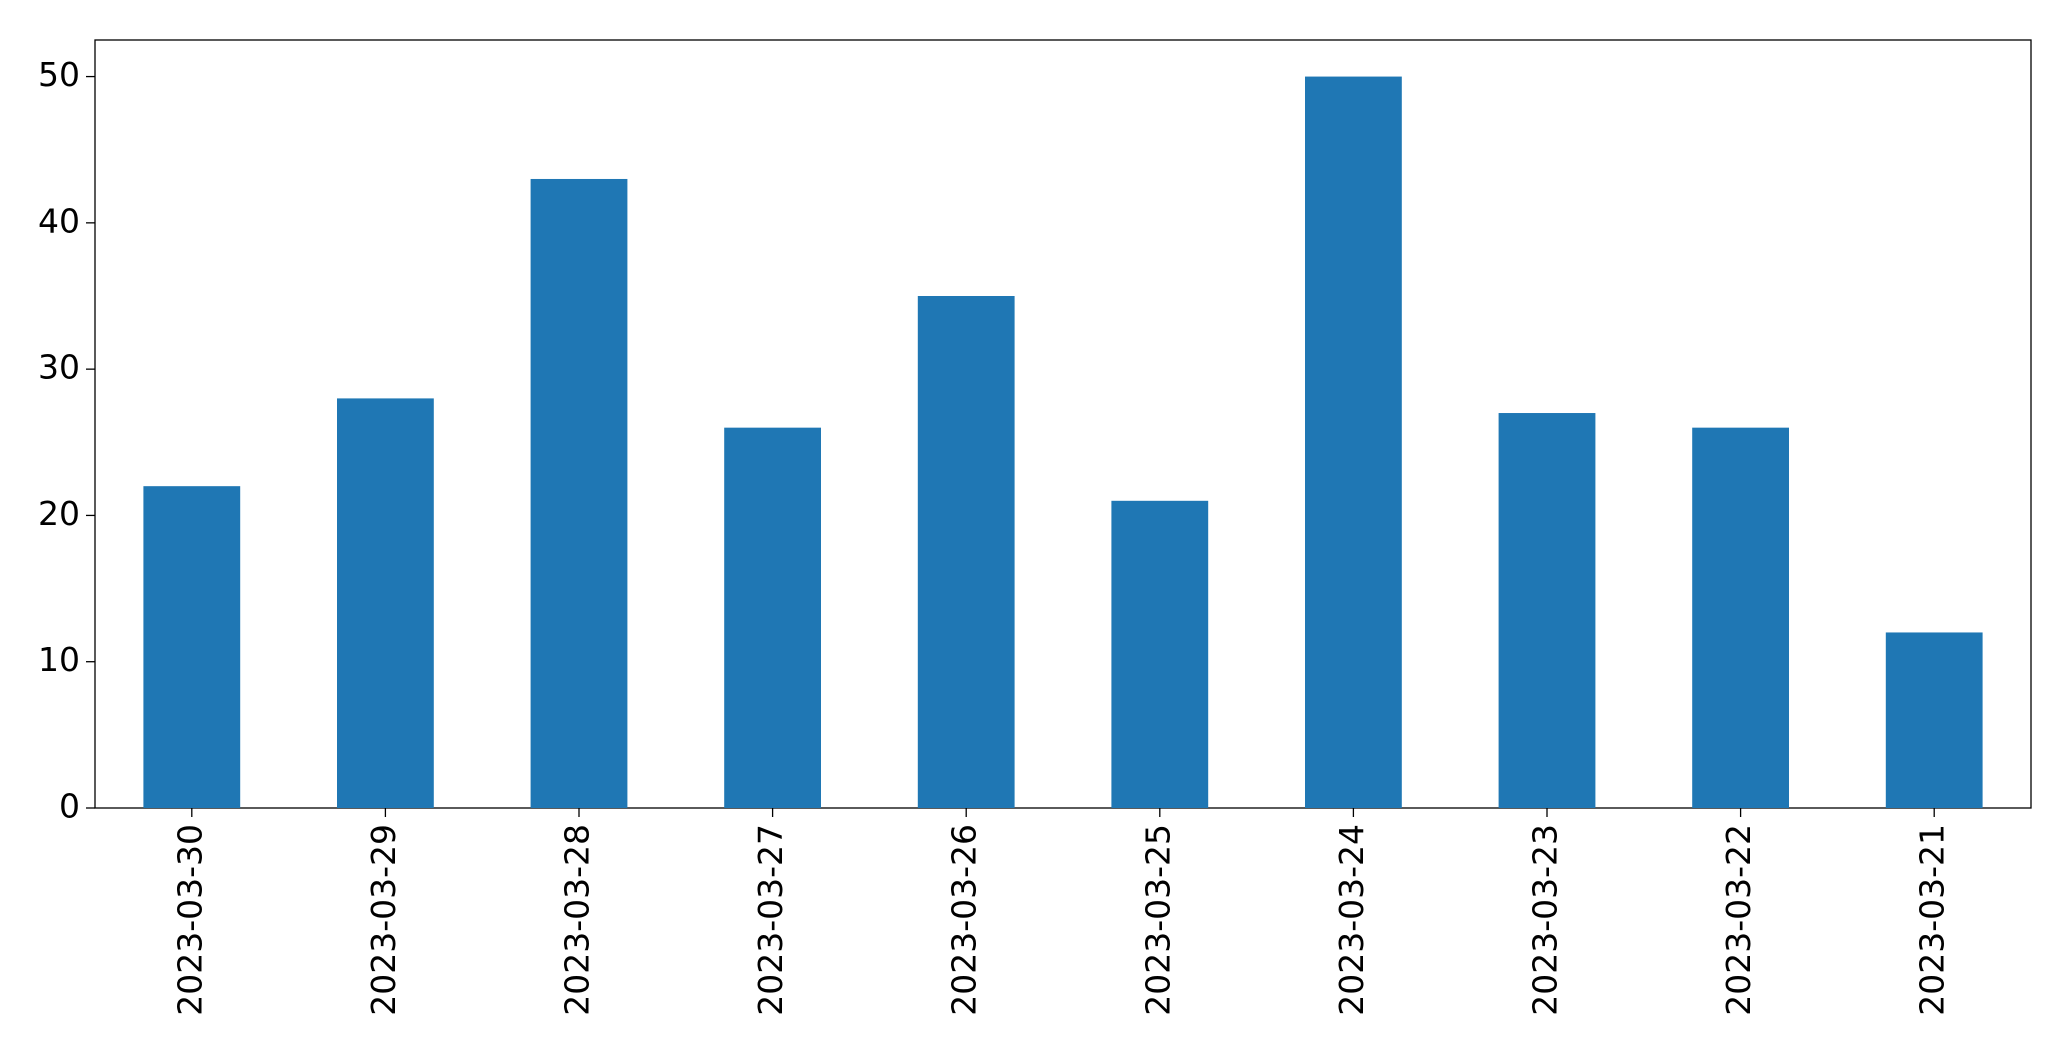 The image size is (2071, 1061). What do you see at coordinates (1545, 920) in the screenshot?
I see `x-tick-label: 2023-03-23` at bounding box center [1545, 920].